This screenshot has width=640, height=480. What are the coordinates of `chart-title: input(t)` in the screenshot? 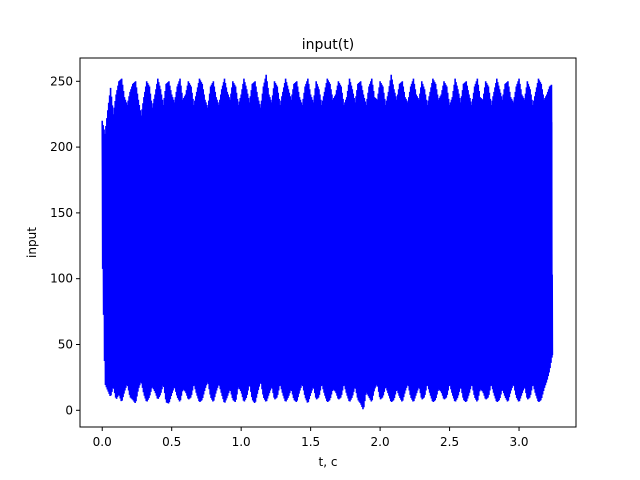 It's located at (328, 45).